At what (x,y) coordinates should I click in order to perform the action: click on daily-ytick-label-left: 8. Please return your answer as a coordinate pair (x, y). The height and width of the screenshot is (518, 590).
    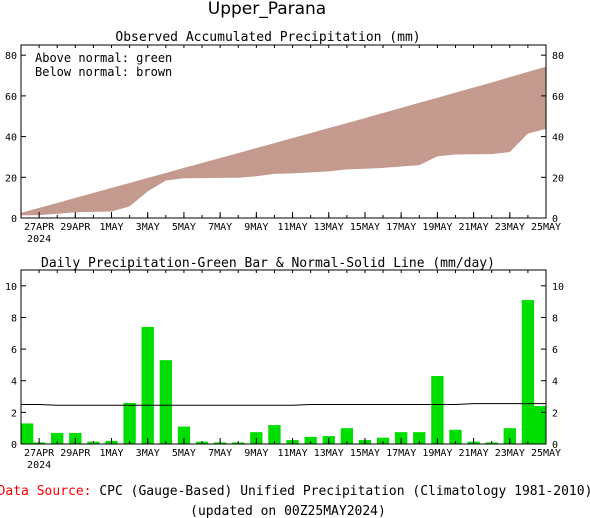
    Looking at the image, I should click on (14, 318).